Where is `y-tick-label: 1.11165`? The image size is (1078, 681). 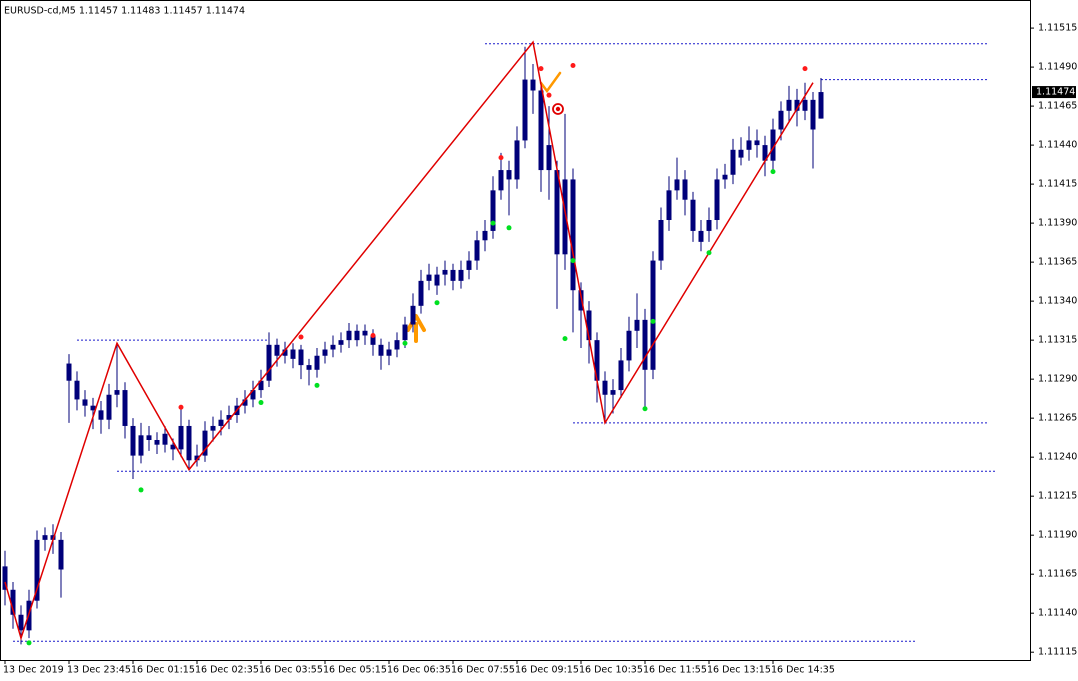
y-tick-label: 1.11165 is located at coordinates (1057, 574).